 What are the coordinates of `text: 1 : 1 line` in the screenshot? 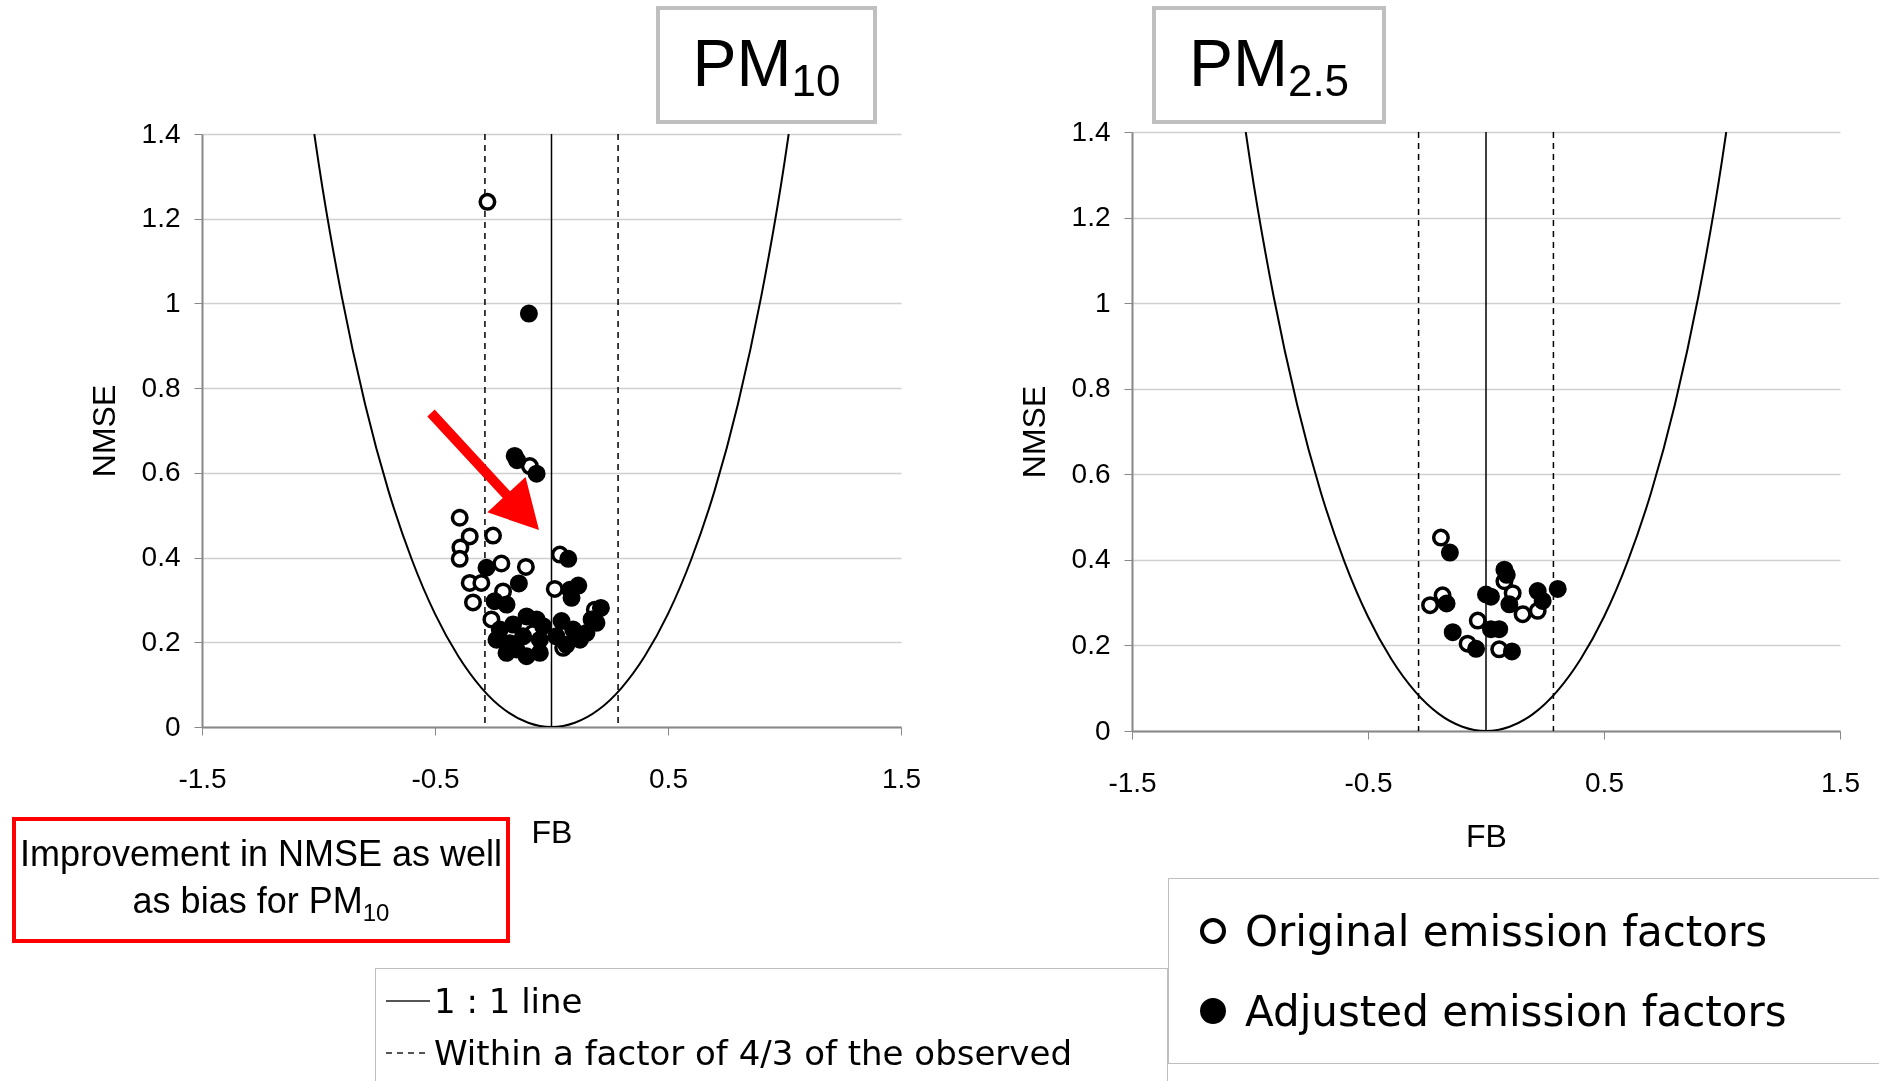 It's located at (508, 1001).